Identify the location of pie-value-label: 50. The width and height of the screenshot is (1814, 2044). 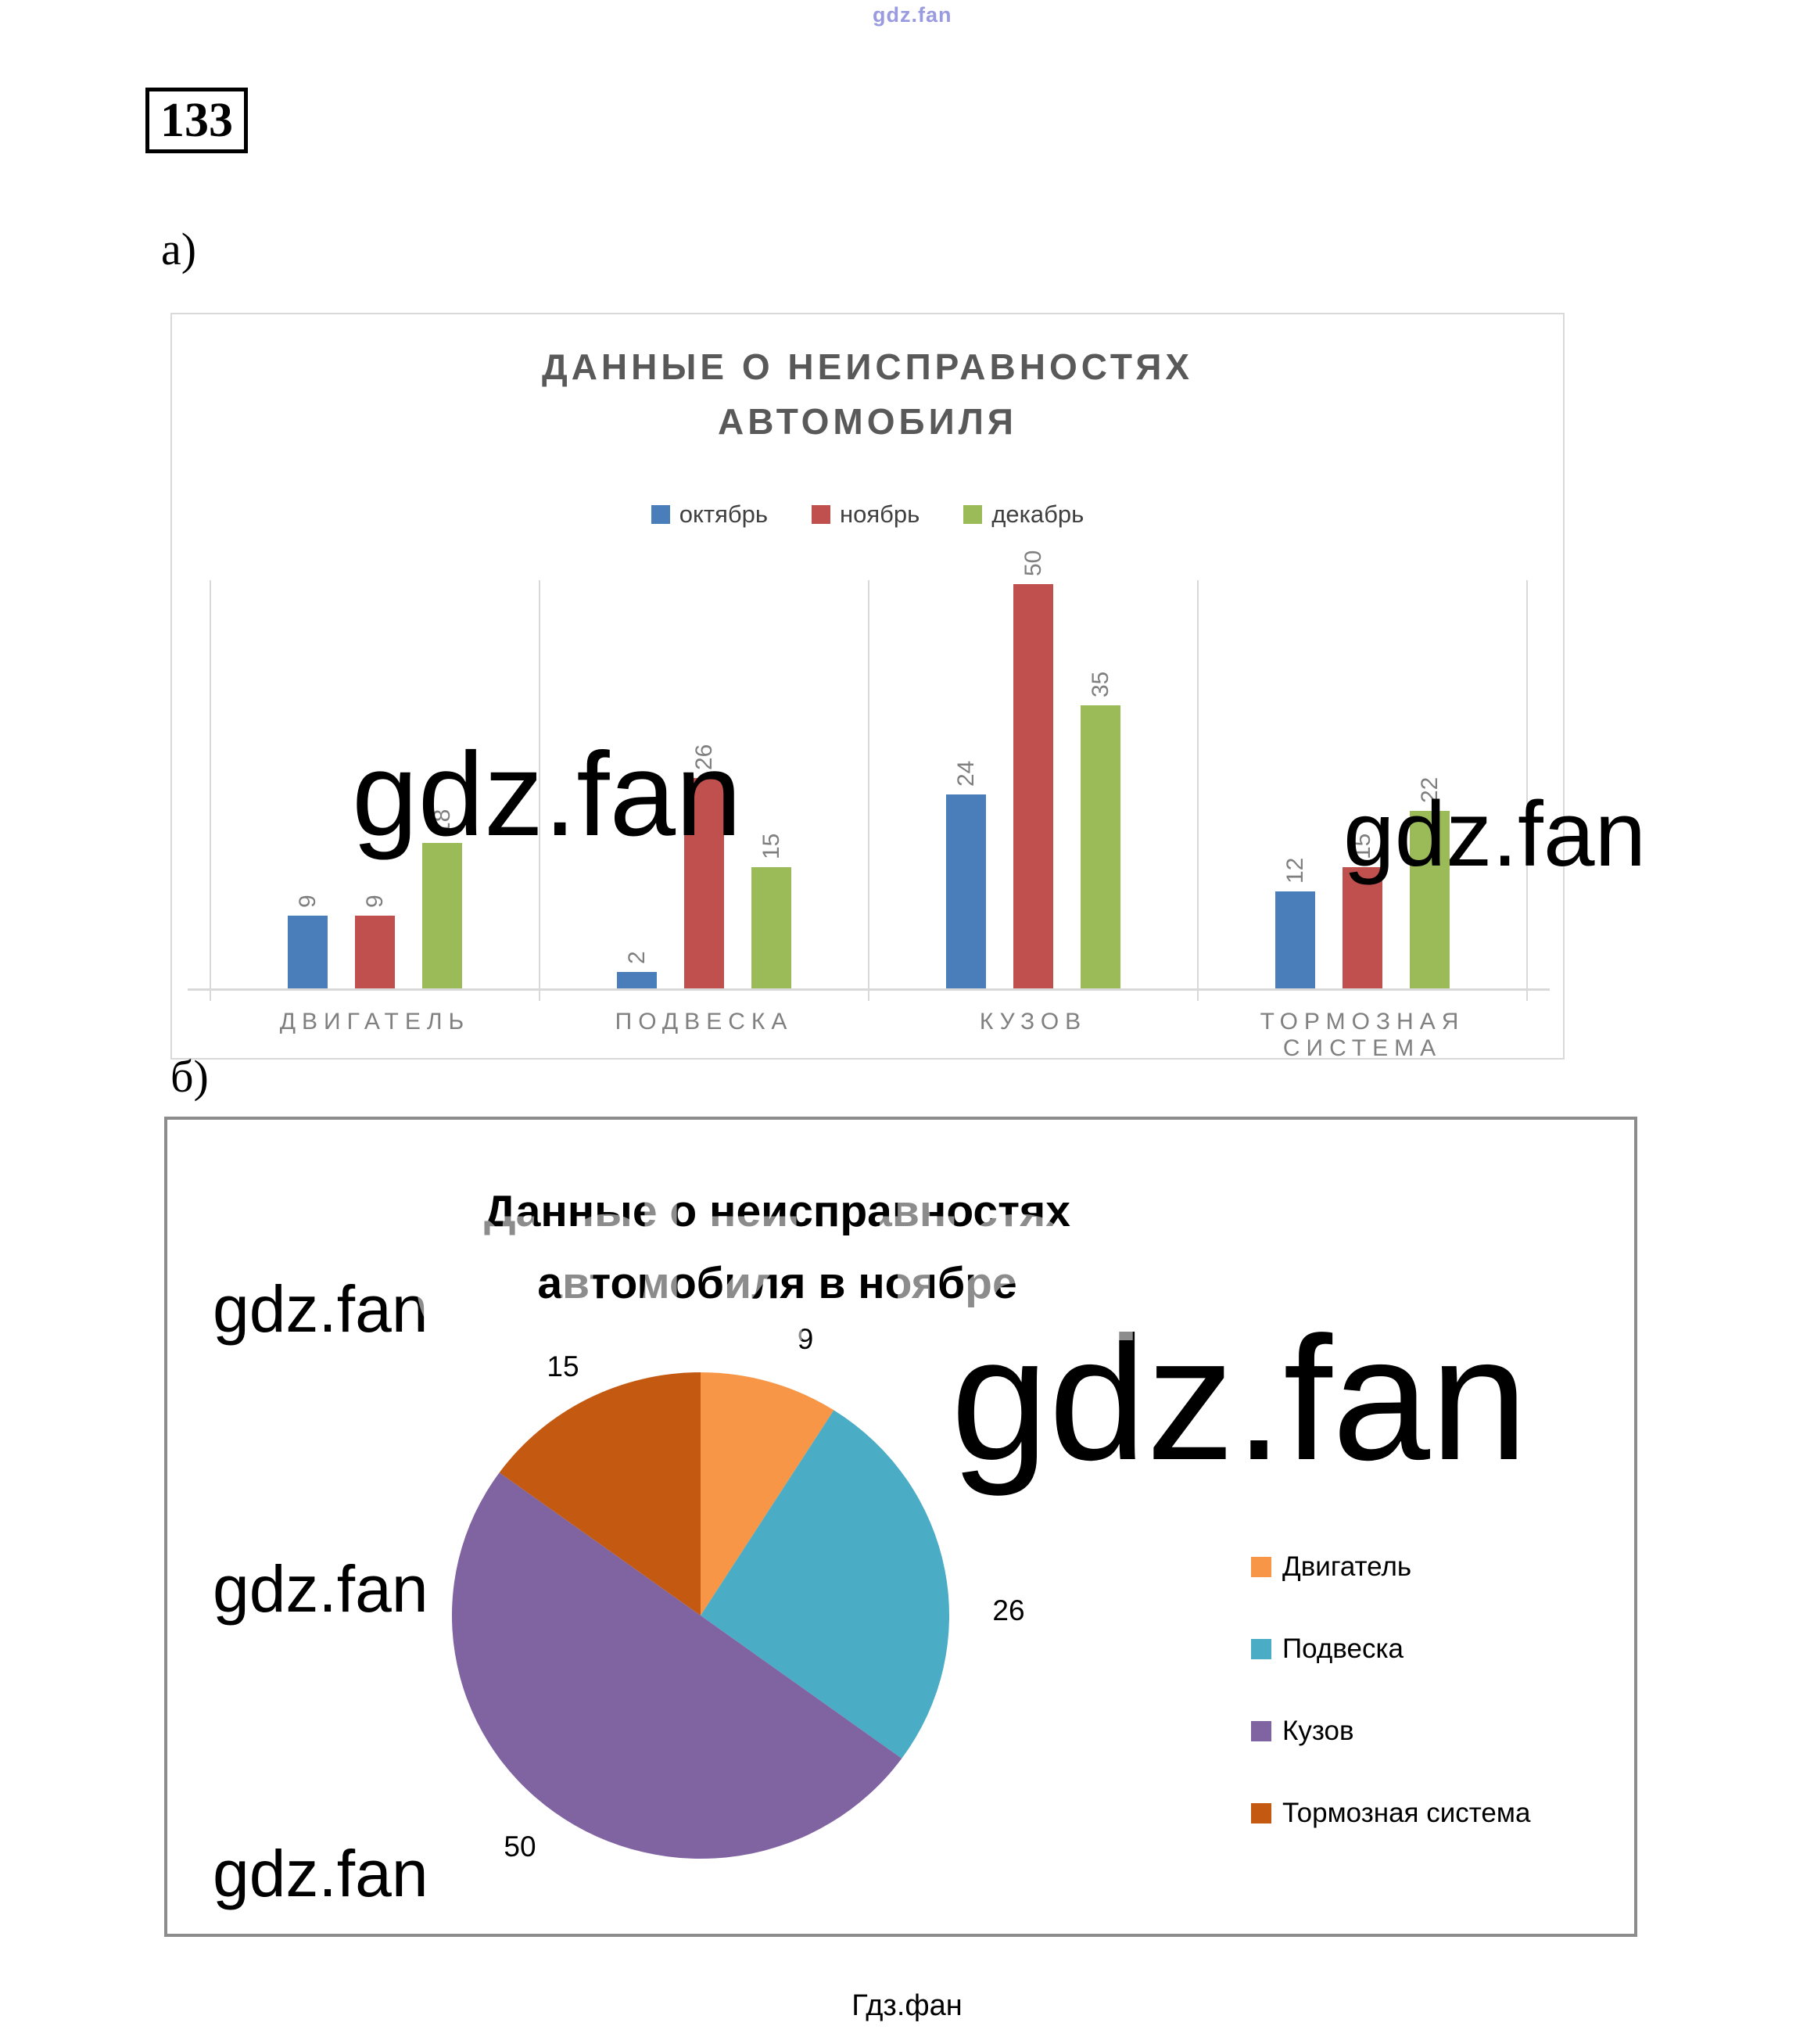
(520, 1847).